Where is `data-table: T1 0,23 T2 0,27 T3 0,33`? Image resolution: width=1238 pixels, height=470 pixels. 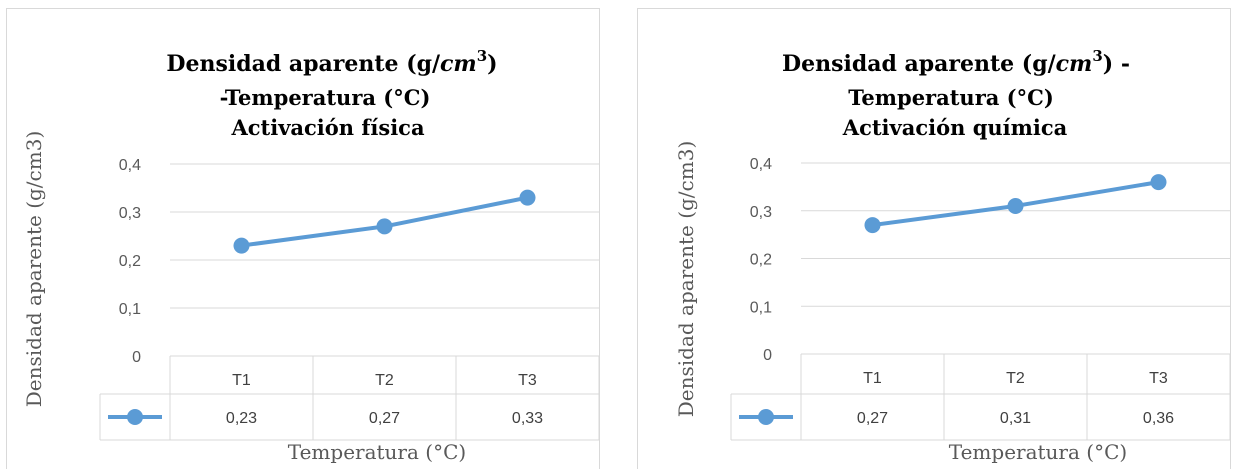 data-table: T1 0,23 T2 0,27 T3 0,33 is located at coordinates (349, 398).